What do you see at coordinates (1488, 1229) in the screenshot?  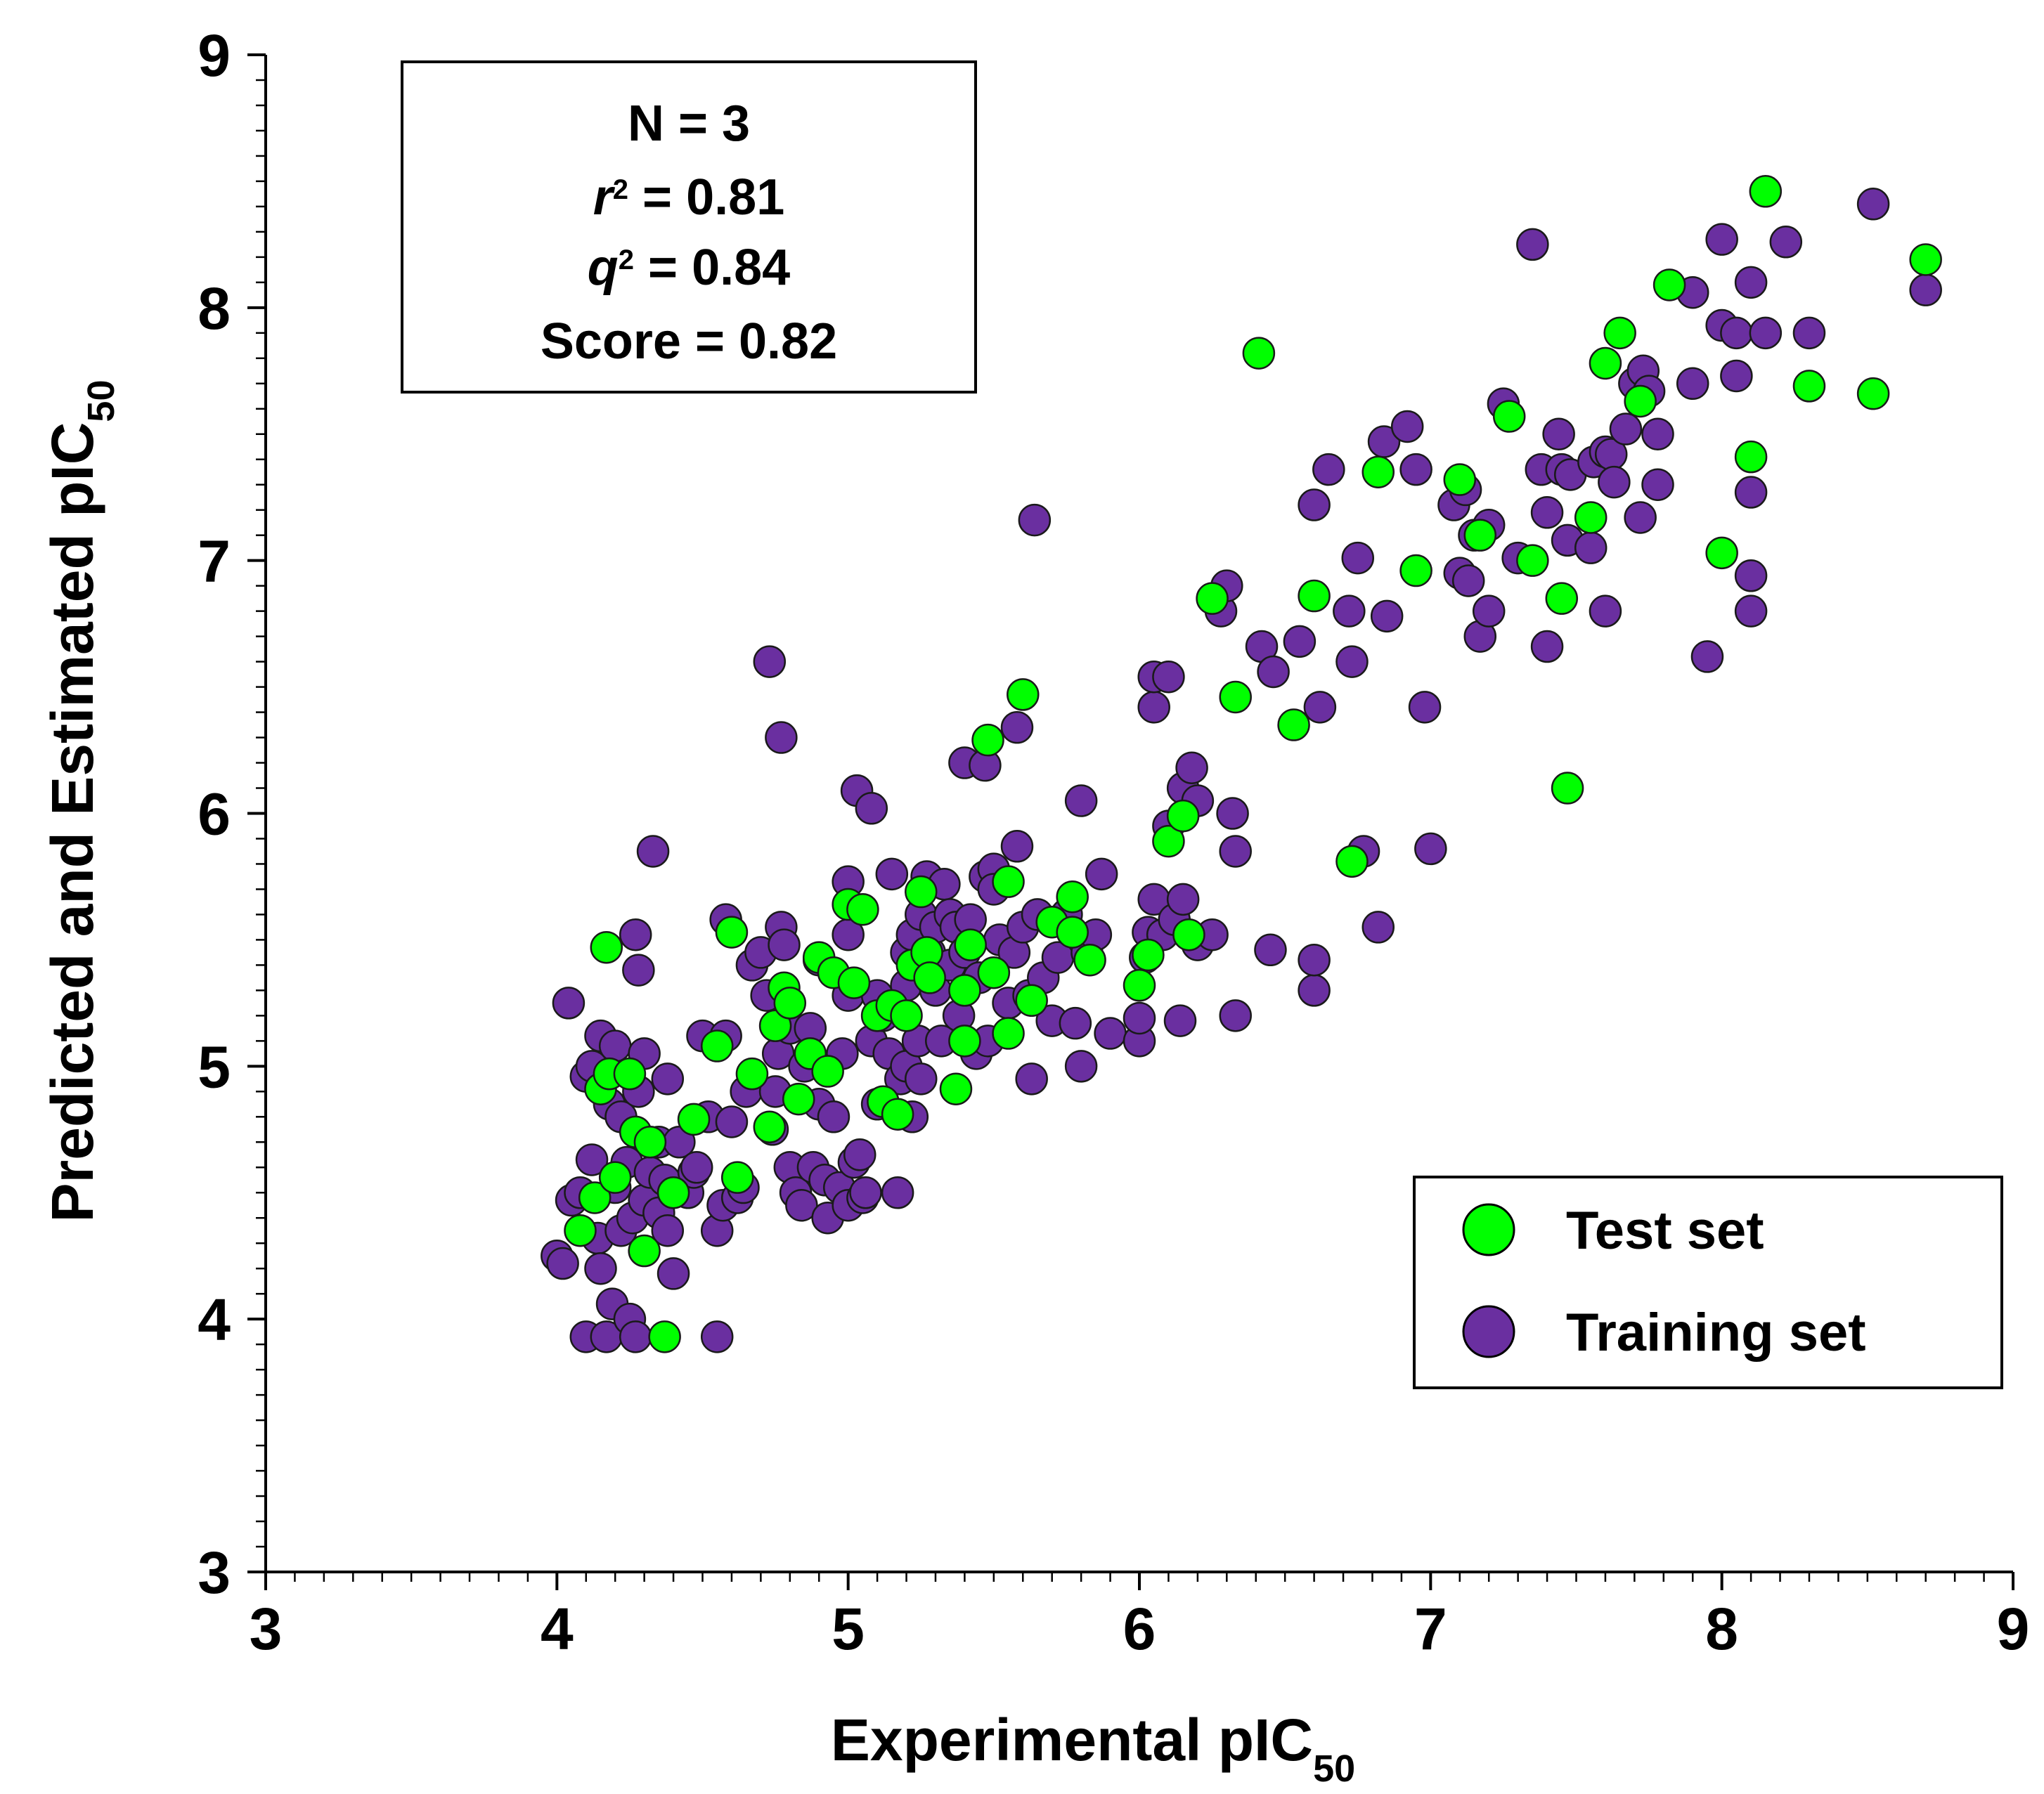 I see `legend-marker-test` at bounding box center [1488, 1229].